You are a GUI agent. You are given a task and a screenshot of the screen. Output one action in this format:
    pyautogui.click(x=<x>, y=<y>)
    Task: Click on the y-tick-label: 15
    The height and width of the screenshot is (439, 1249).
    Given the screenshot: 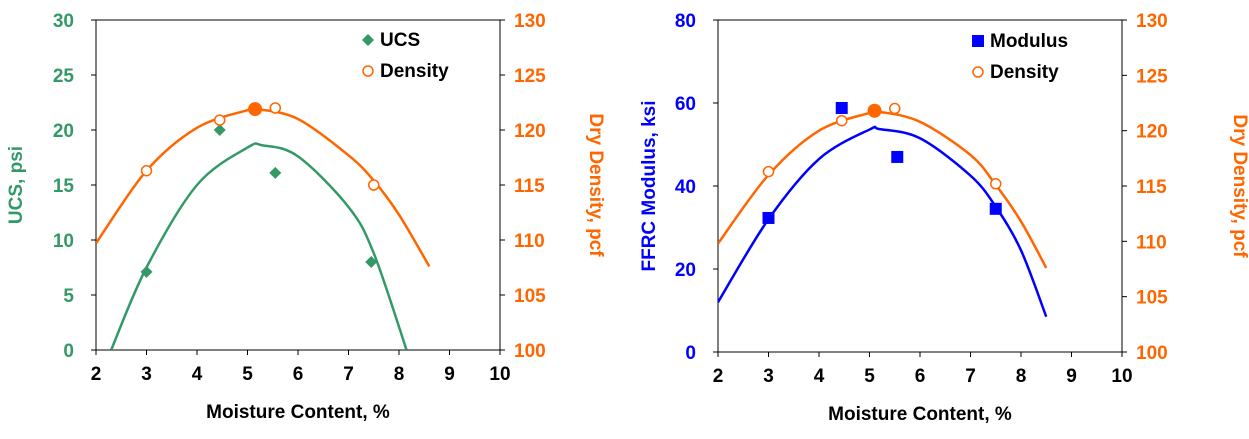 What is the action you would take?
    pyautogui.click(x=64, y=186)
    